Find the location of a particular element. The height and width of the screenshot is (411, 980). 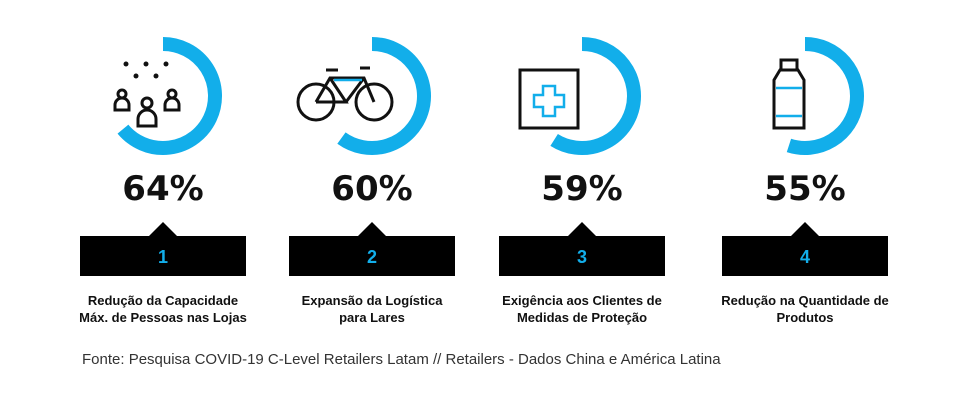

category-label: Medidas de Proteção is located at coordinates (582, 317).